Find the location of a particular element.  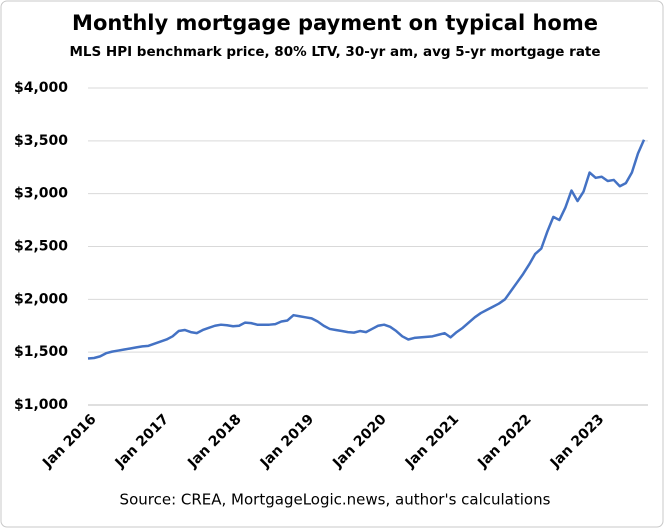

chart-title: Monthly mortgage payment on typical home is located at coordinates (335, 23).